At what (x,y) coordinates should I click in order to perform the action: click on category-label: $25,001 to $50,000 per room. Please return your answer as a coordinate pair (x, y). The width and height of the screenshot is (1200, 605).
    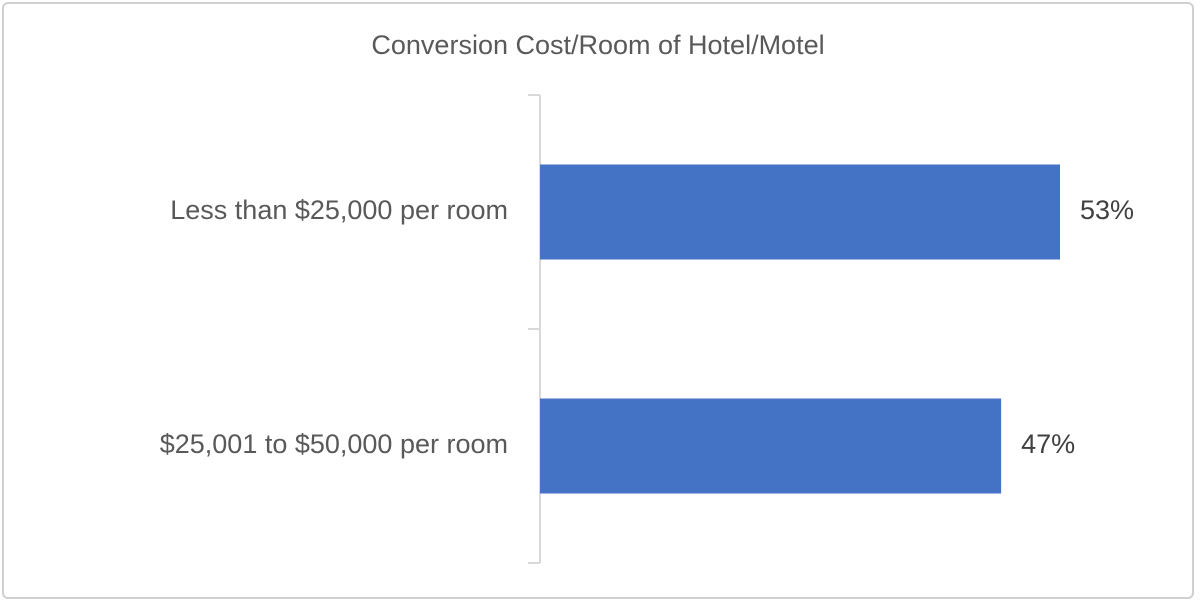
    Looking at the image, I should click on (334, 444).